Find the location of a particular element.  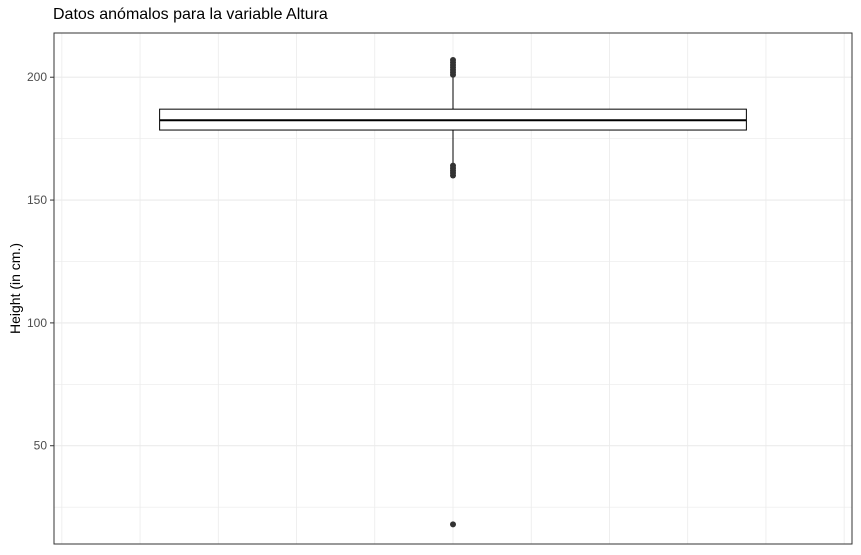

box-layer is located at coordinates (453, 119).